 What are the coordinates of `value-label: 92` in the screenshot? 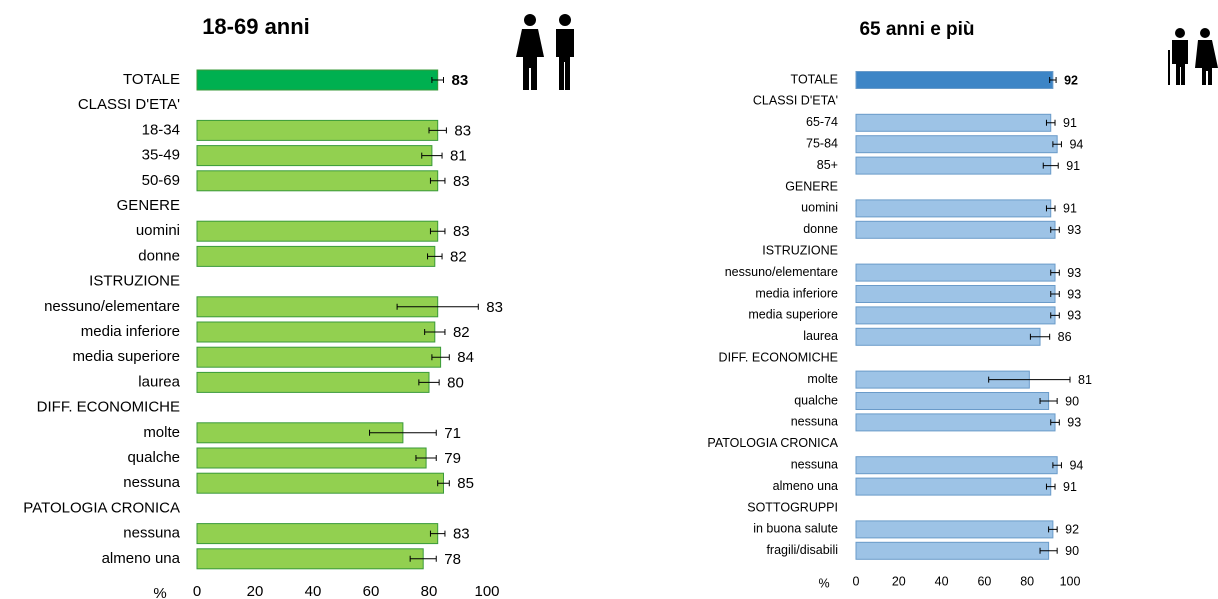 It's located at (1072, 530).